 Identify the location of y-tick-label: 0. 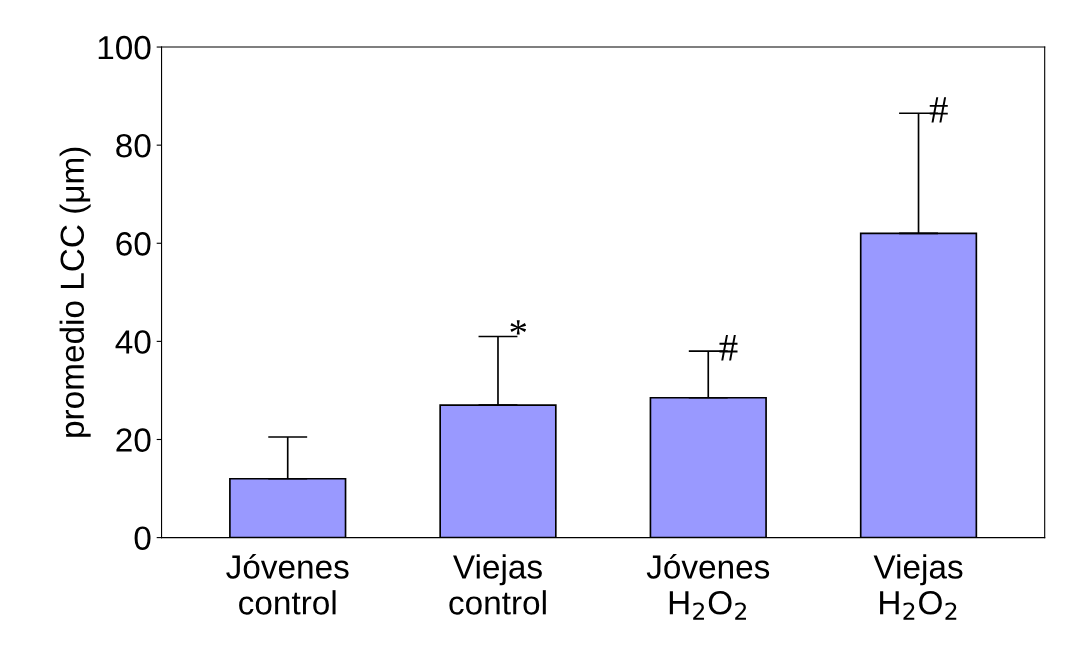
(142, 538).